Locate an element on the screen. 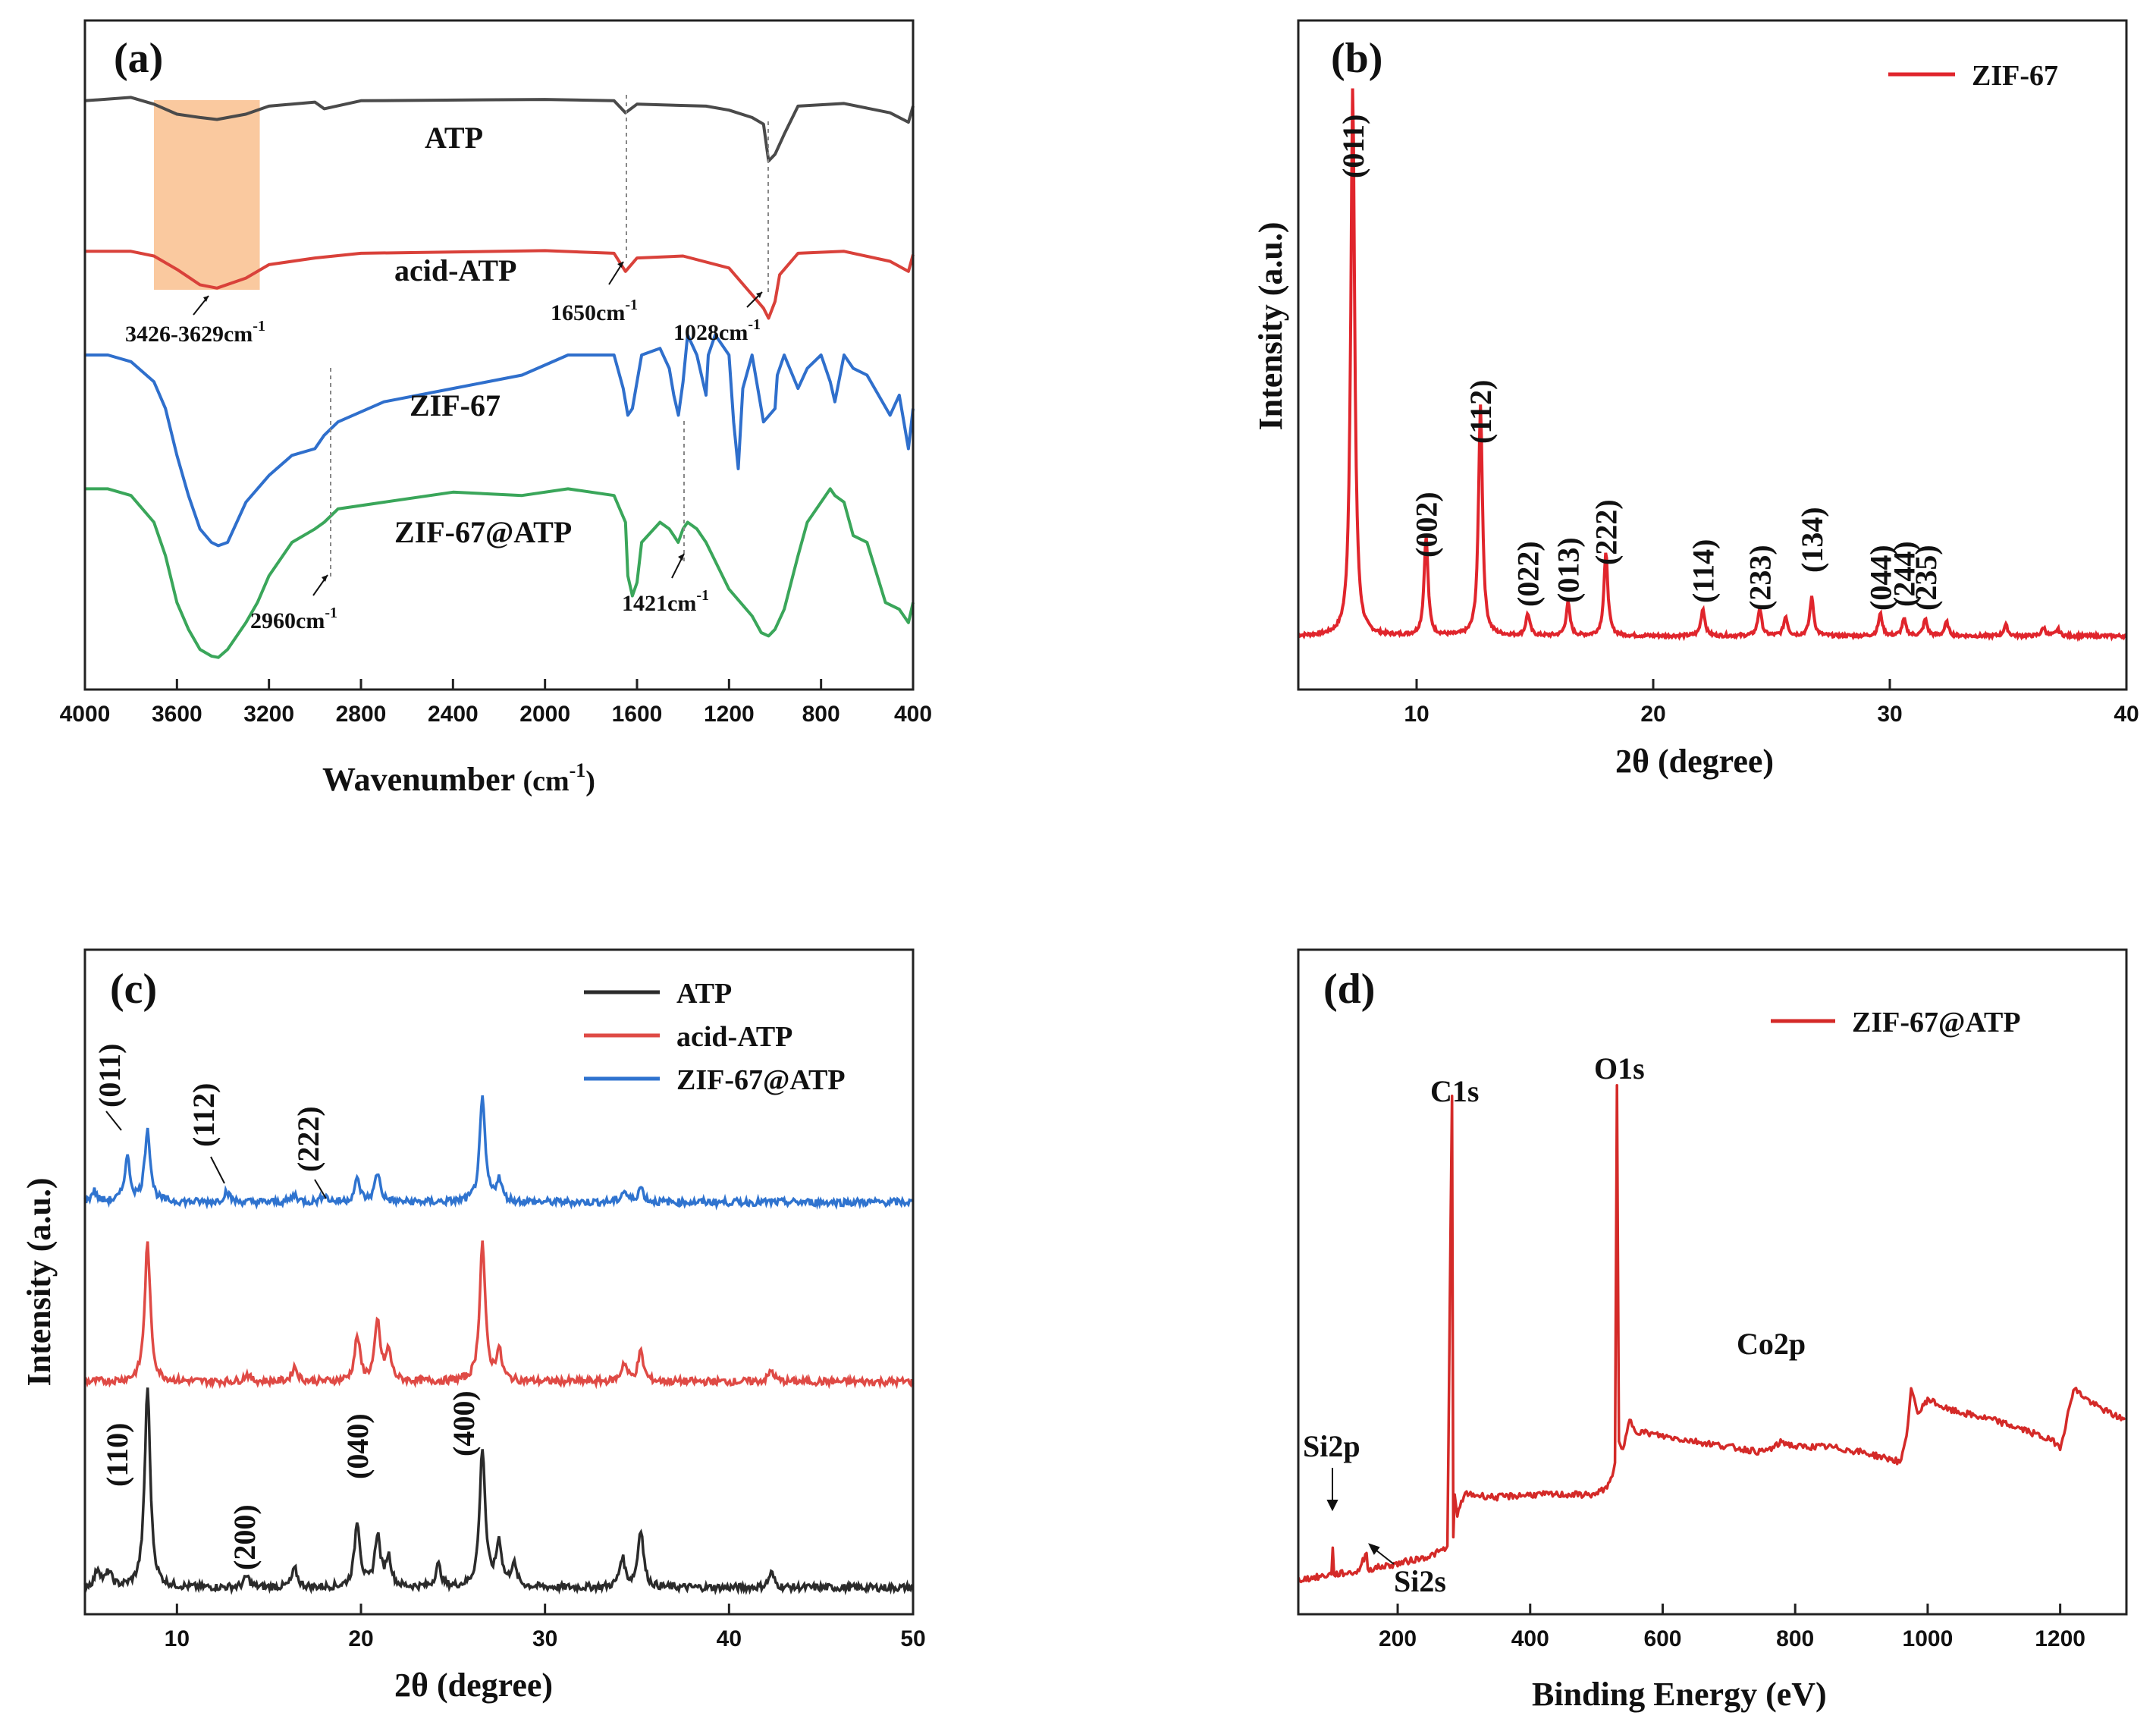 This screenshot has width=2156, height=1728. panel-c-arrows is located at coordinates (216, 1155).